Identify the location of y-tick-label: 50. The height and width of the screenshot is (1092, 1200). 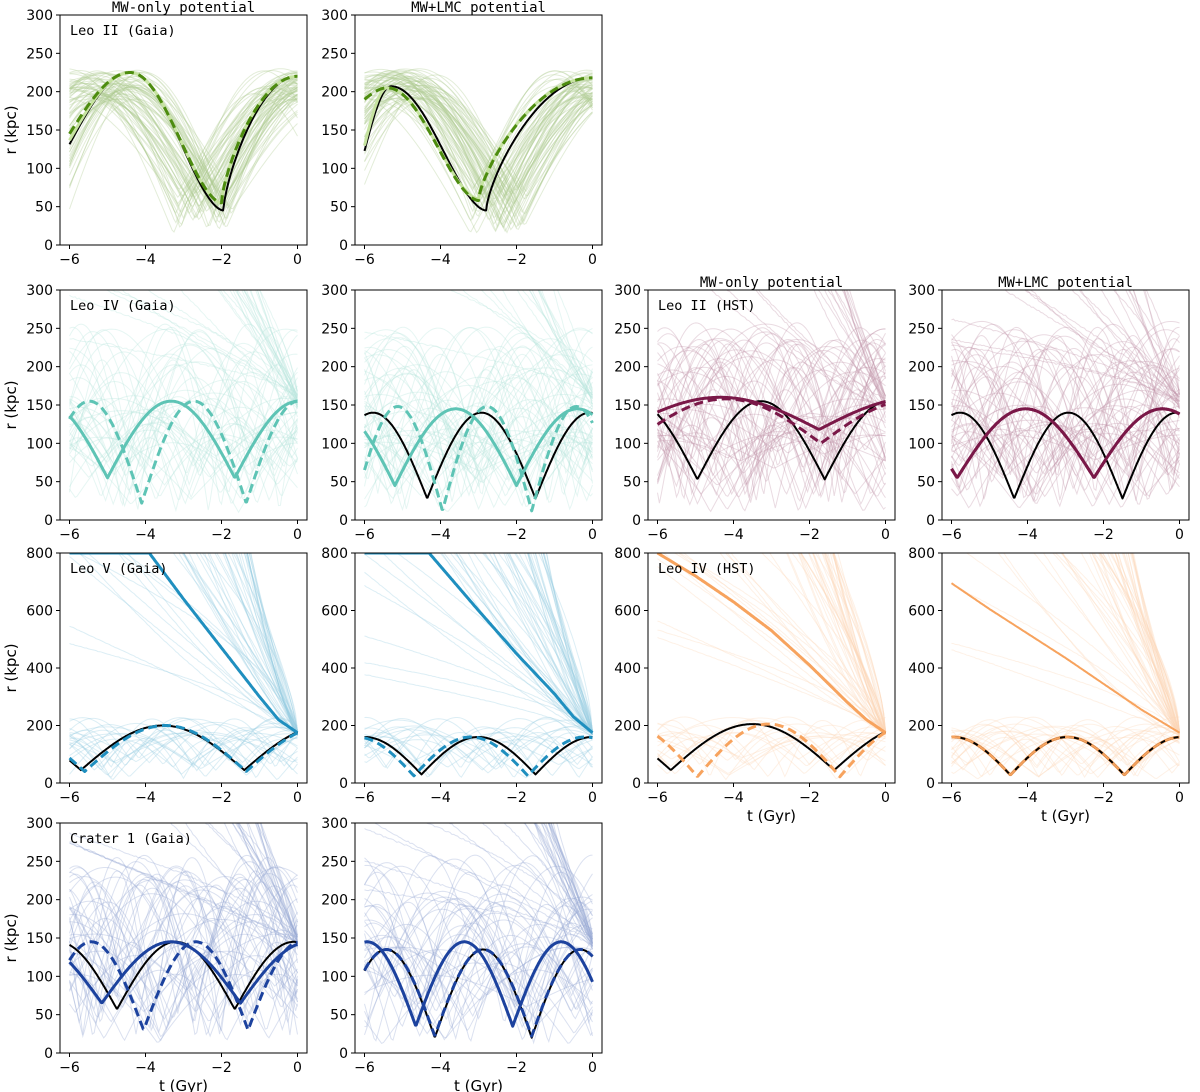
(339, 208).